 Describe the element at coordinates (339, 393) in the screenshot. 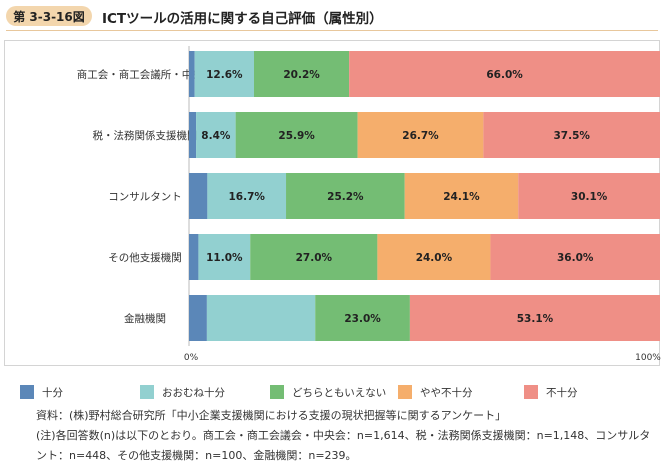

I see `legend-label: どちらともいえない` at that location.